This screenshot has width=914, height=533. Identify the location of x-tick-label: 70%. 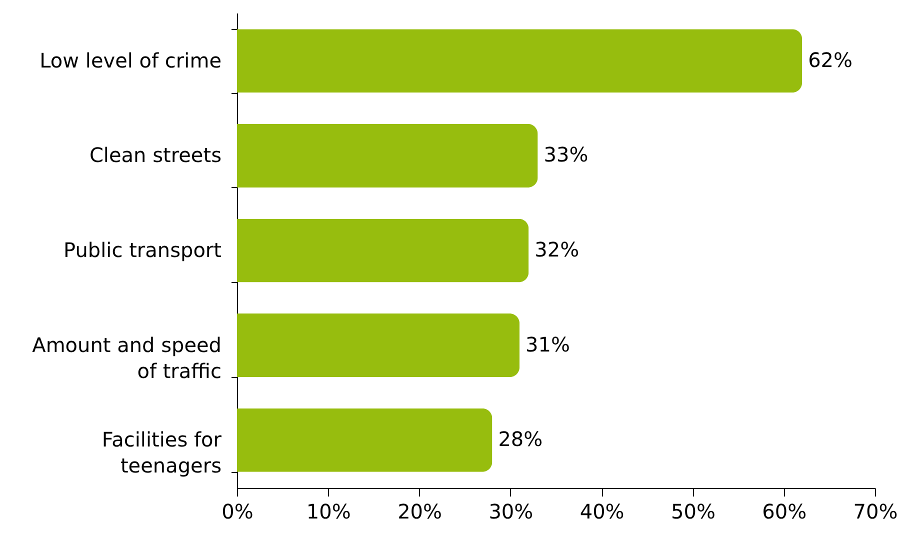
(875, 512).